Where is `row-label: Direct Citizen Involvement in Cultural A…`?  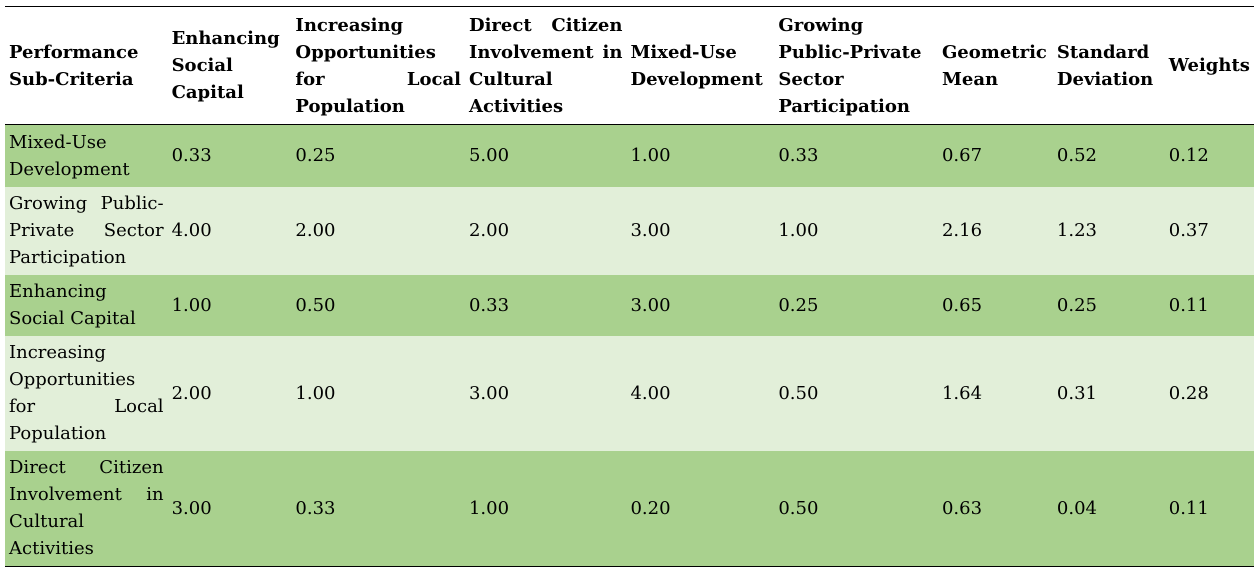 row-label: Direct Citizen Involvement in Cultural A… is located at coordinates (86, 508).